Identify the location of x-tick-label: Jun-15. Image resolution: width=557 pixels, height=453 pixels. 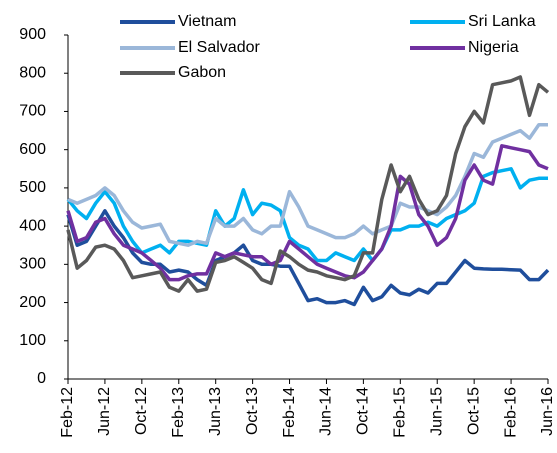
(436, 411).